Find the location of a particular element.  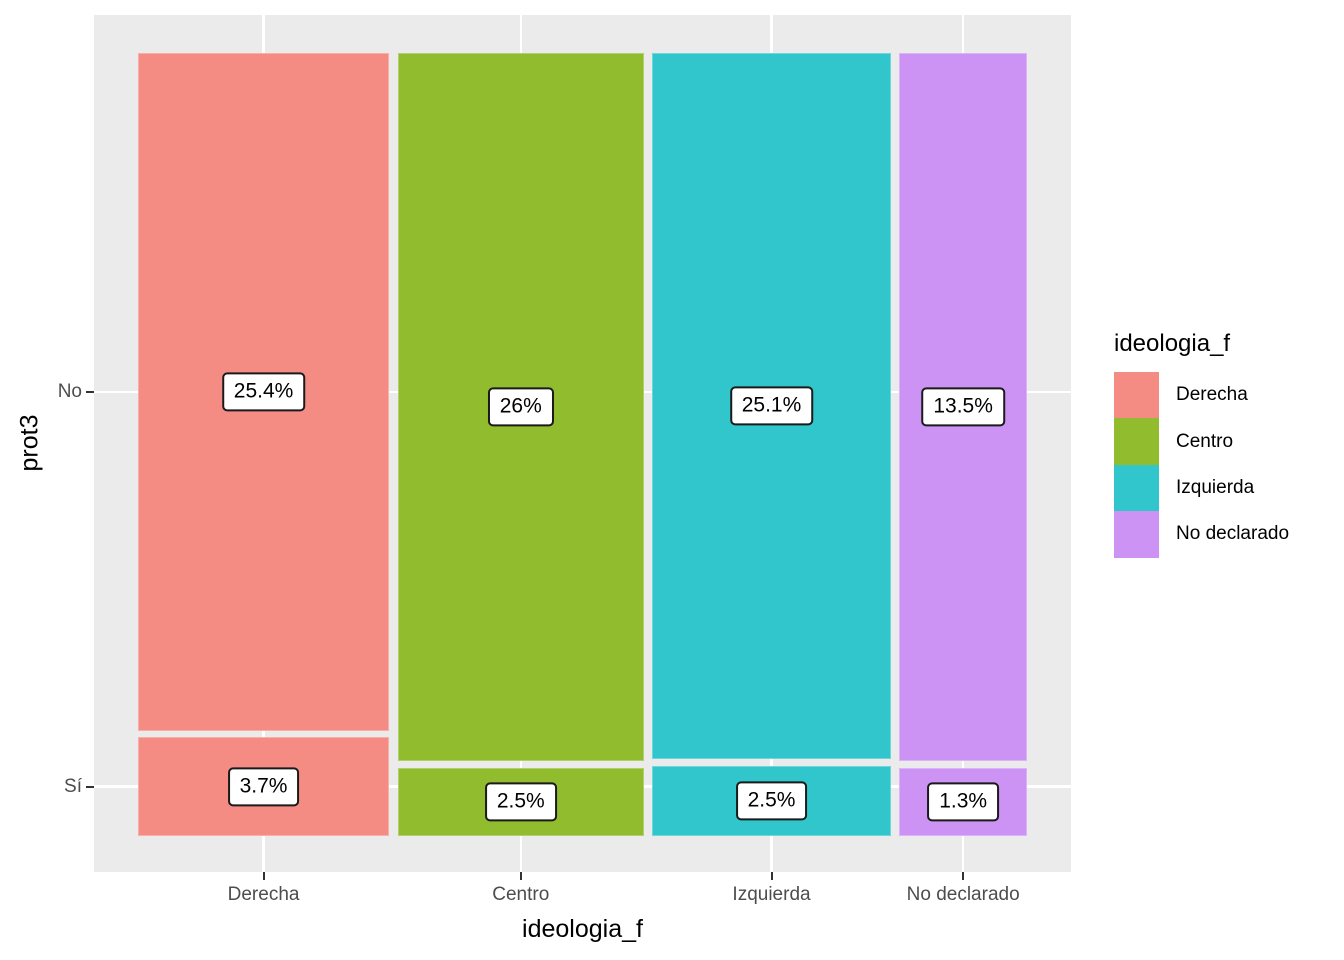

legend-entry-label: No declarado is located at coordinates (1233, 534).